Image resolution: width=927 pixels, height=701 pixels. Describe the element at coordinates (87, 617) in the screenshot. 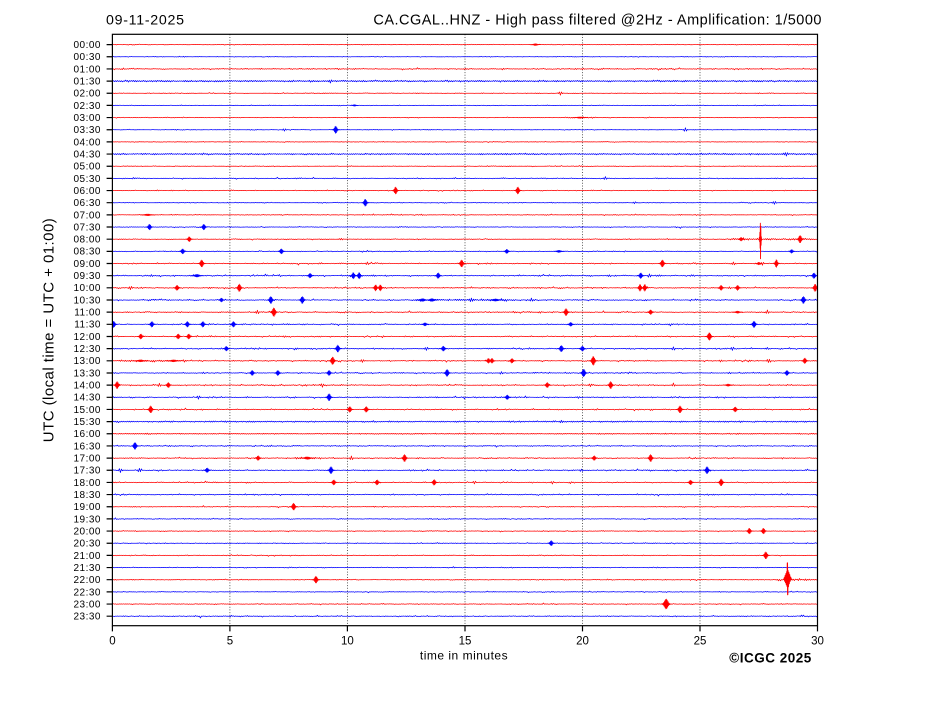

I see `svg-text: 23:30` at that location.